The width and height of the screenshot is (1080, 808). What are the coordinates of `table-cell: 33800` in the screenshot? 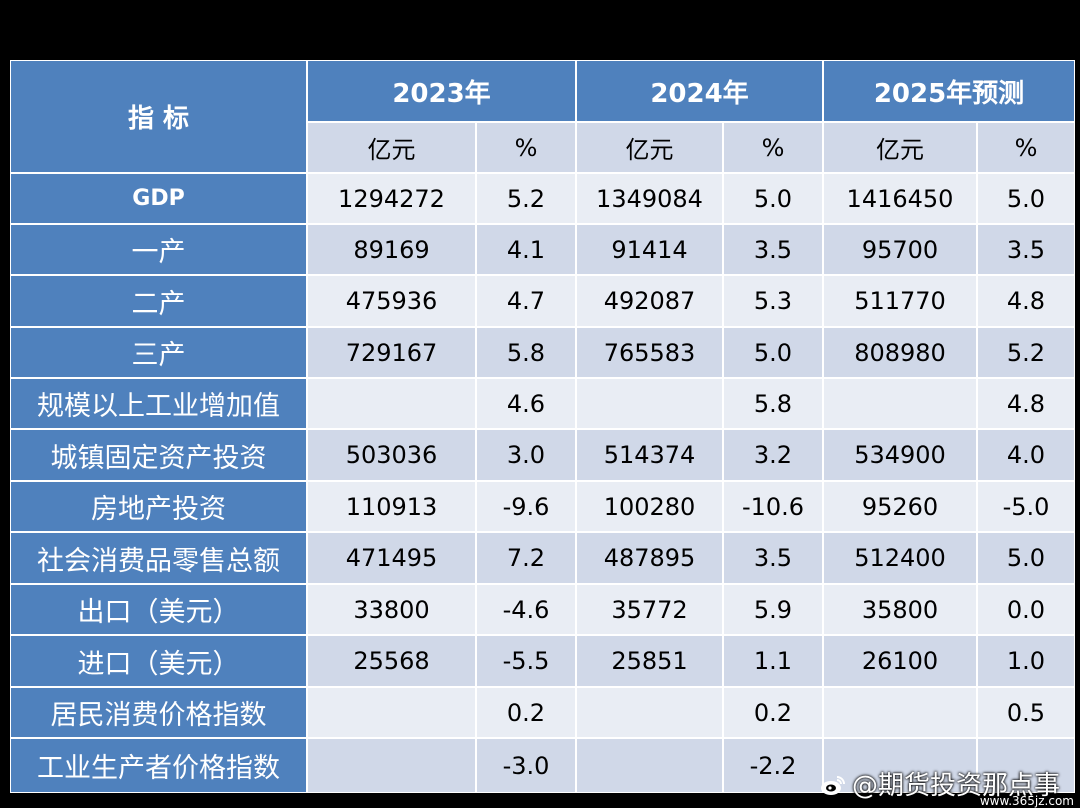 It's located at (391, 609).